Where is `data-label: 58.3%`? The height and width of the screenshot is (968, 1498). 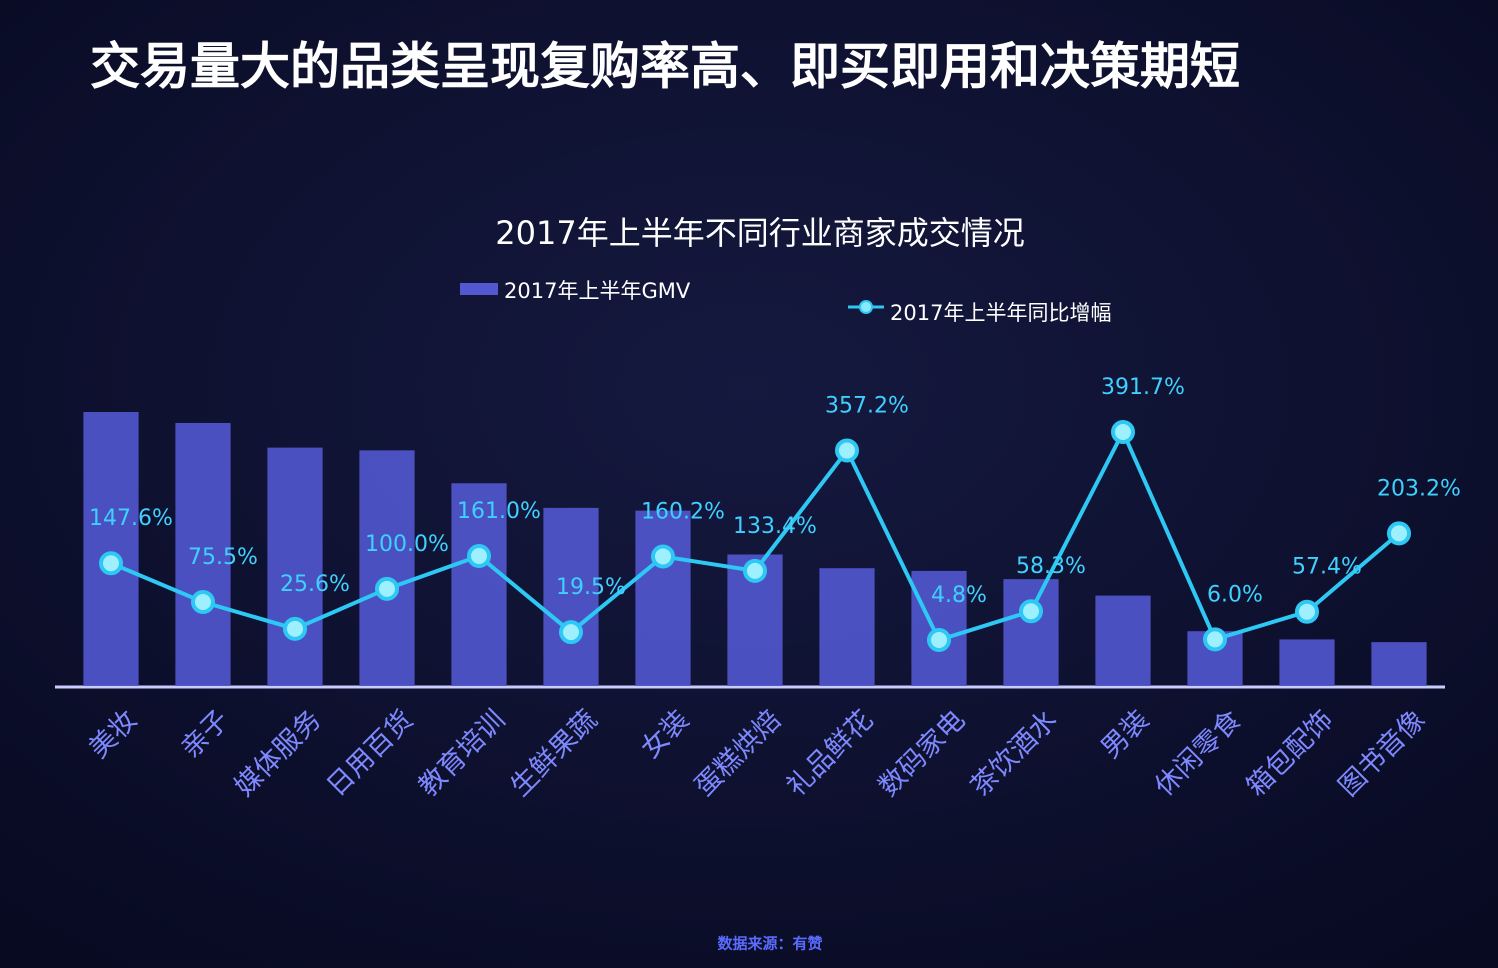
data-label: 58.3% is located at coordinates (1051, 566).